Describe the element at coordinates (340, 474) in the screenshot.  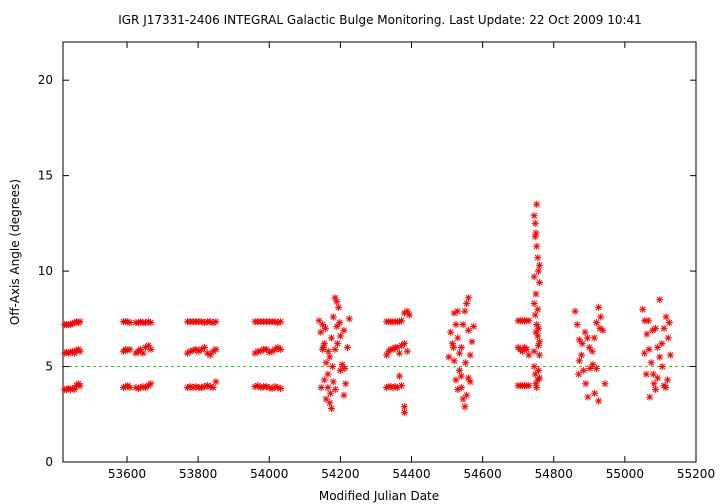
I see `x-tick-label: 54200` at that location.